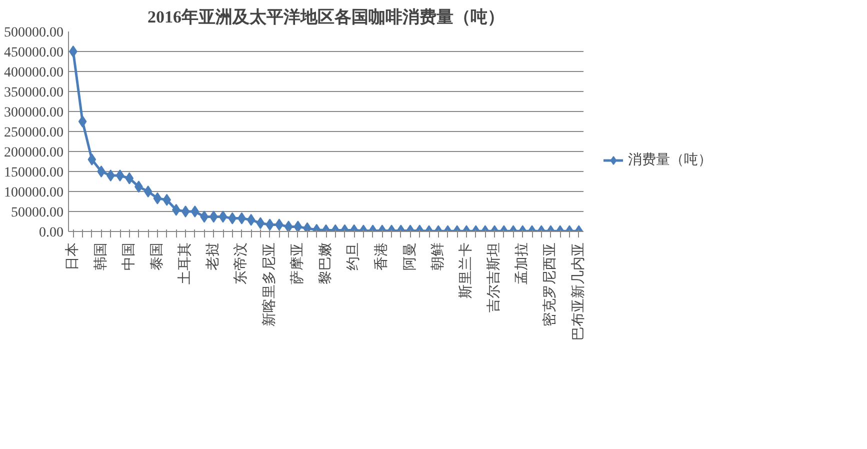  Describe the element at coordinates (578, 291) in the screenshot. I see `x-tick-label: 巴布亚新几内亚` at that location.